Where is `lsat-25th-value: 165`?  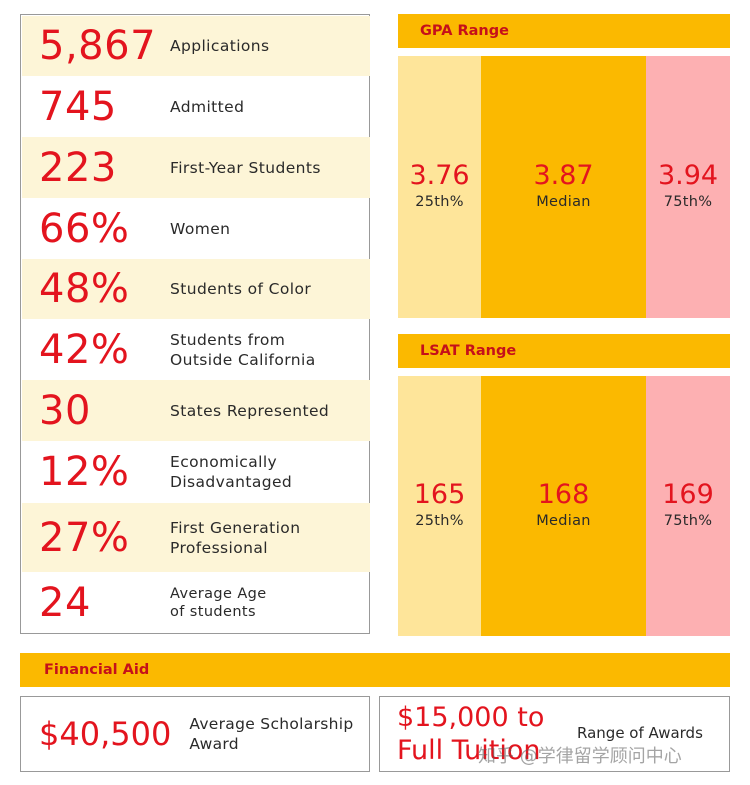 lsat-25th-value: 165 is located at coordinates (439, 494).